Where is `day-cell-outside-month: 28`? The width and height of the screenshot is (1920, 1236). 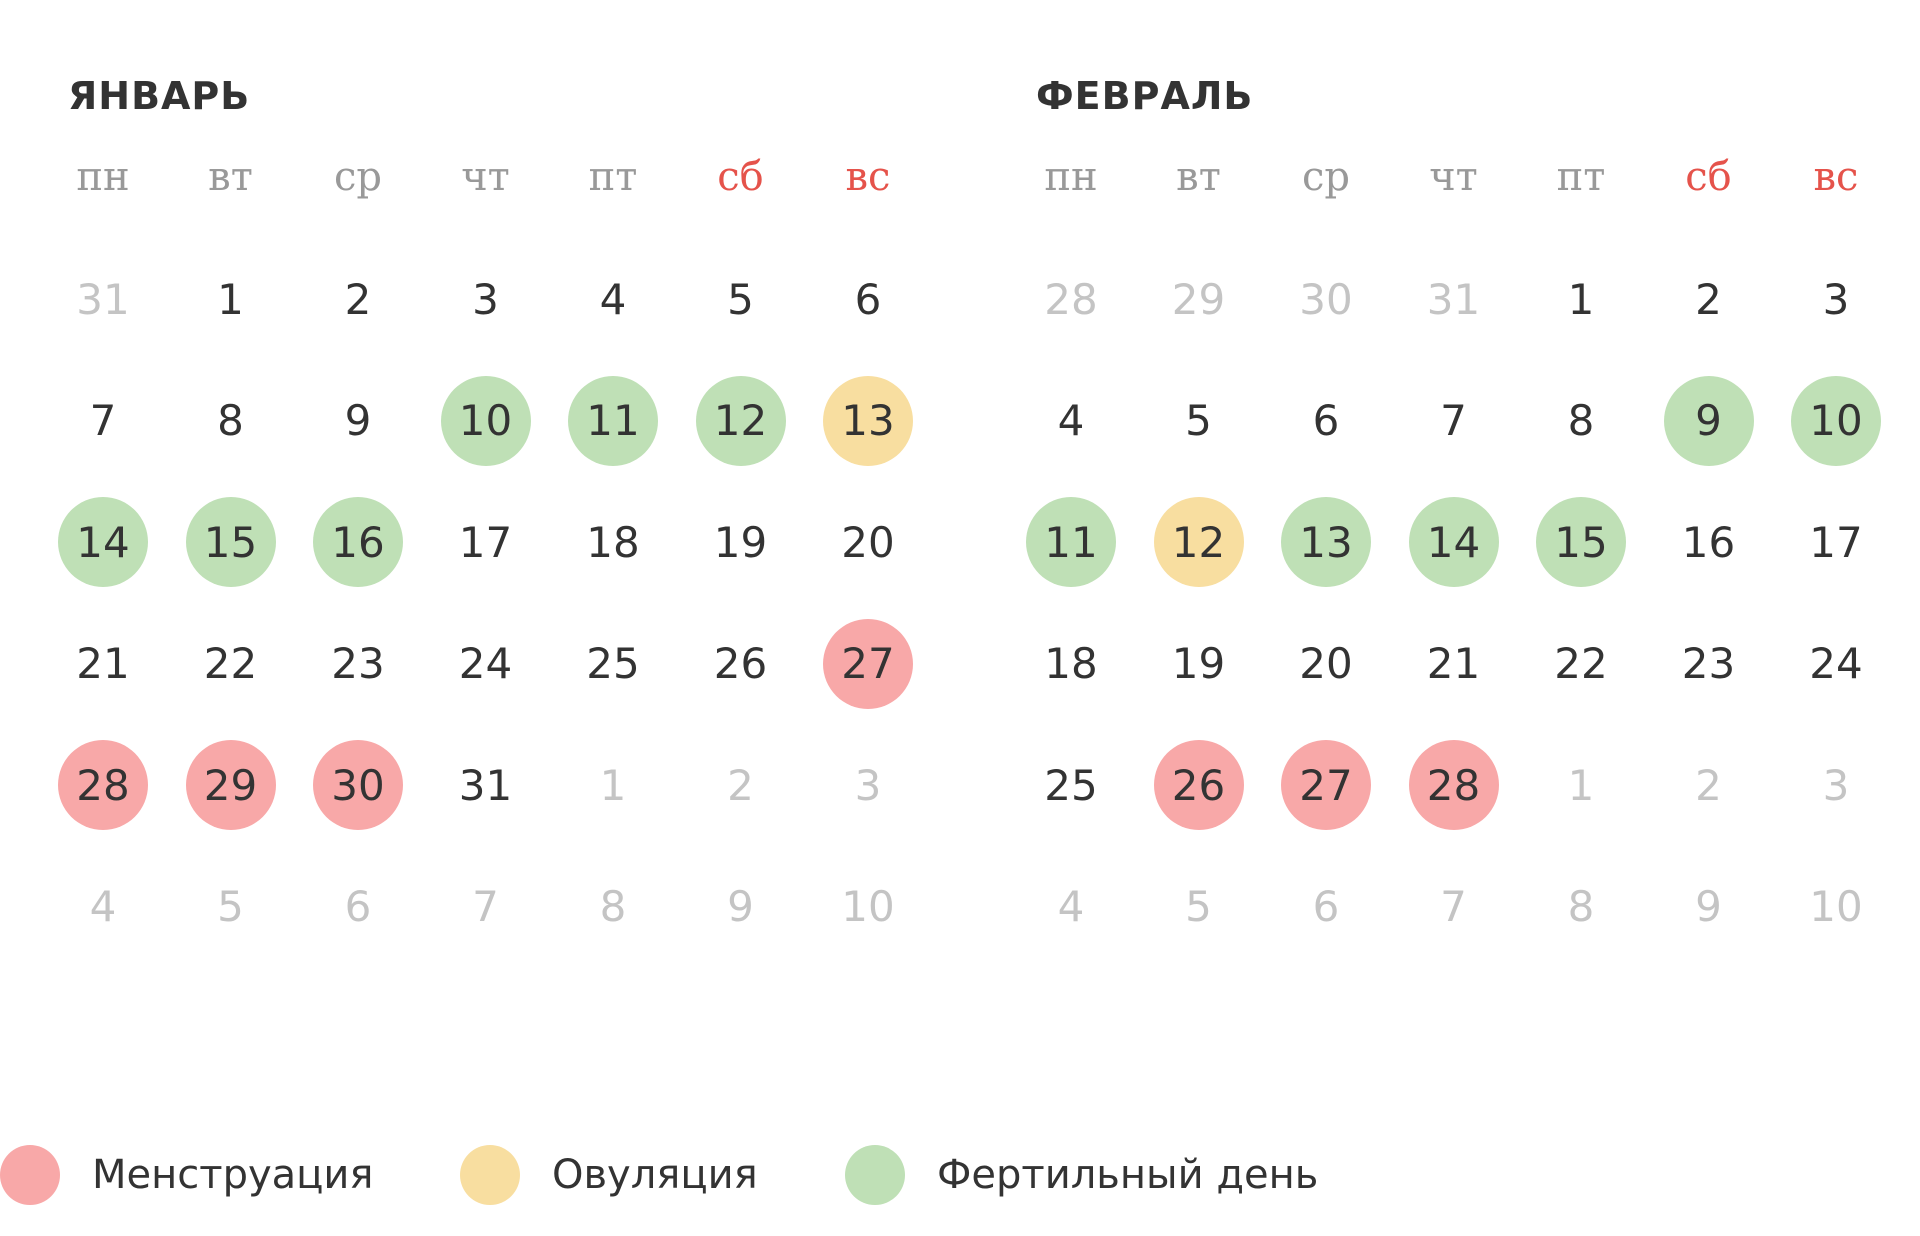 day-cell-outside-month: 28 is located at coordinates (1071, 299).